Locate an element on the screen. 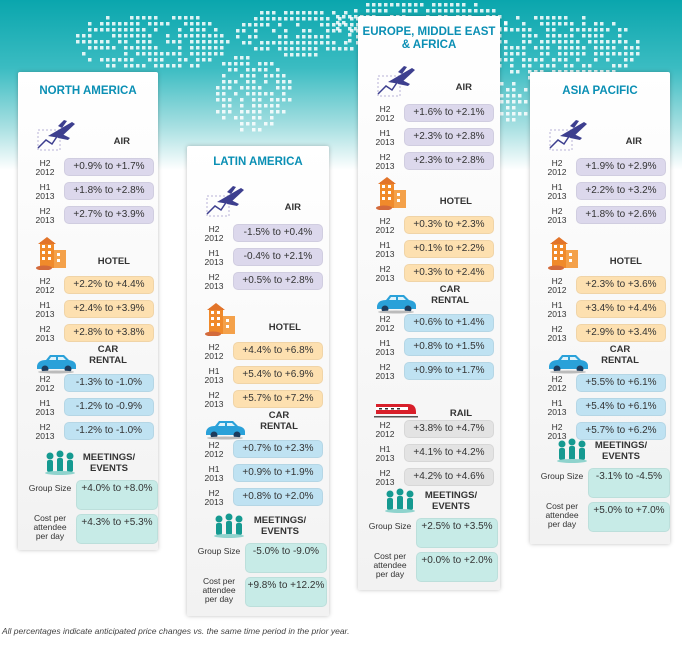  region-title: EUROPE, MIDDLE EAST & AFRICA is located at coordinates (429, 38).